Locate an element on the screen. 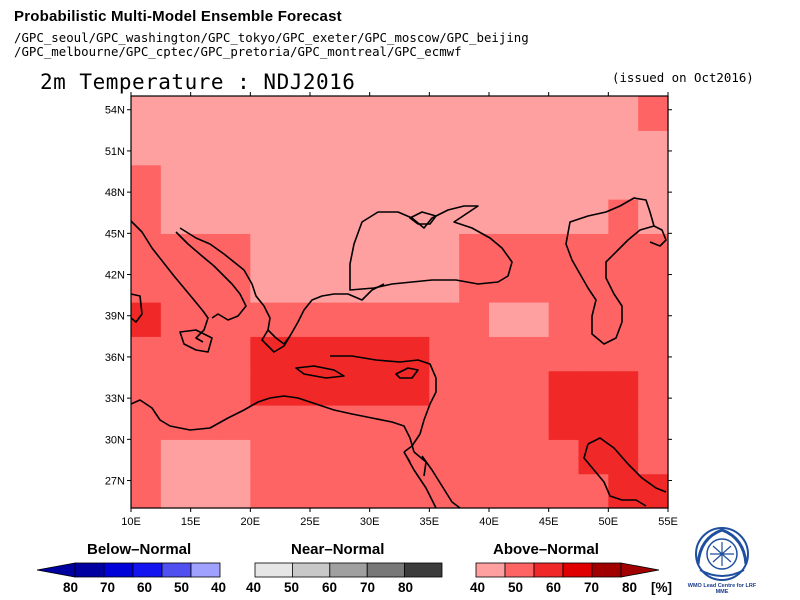 This screenshot has width=800, height=600. issued-date: (issued on Oct2016) is located at coordinates (683, 77).